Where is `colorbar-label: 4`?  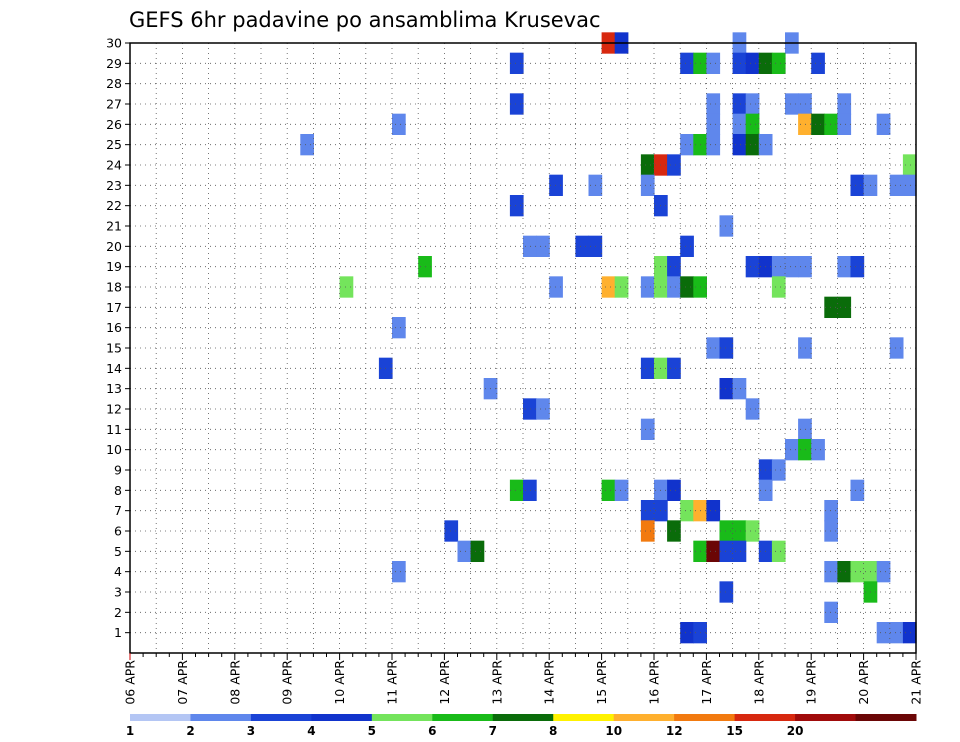 colorbar-label: 4 is located at coordinates (311, 731).